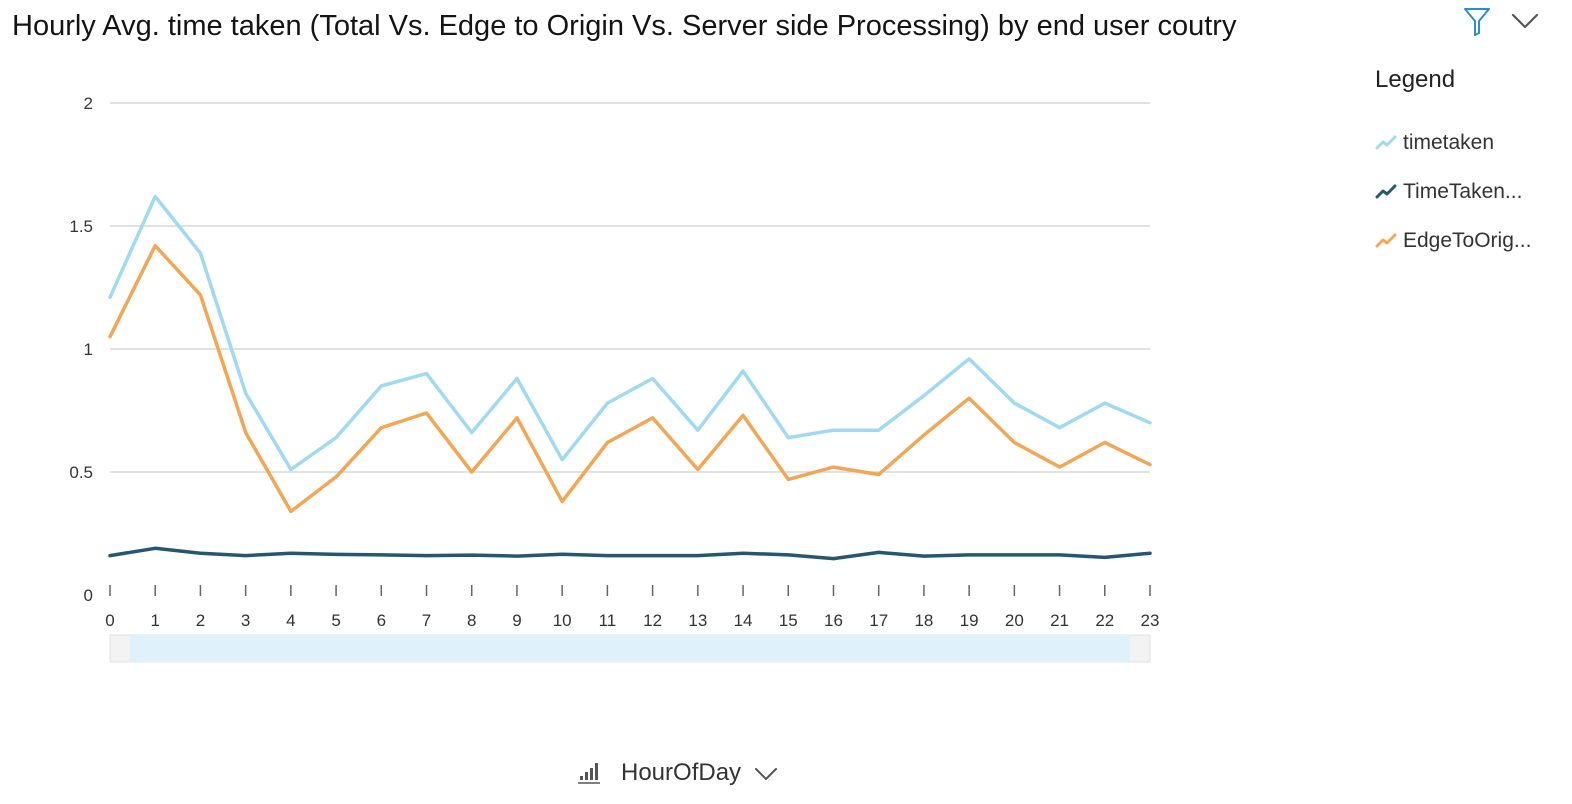 The width and height of the screenshot is (1572, 804). Describe the element at coordinates (1059, 620) in the screenshot. I see `x-tick-label: 21` at that location.